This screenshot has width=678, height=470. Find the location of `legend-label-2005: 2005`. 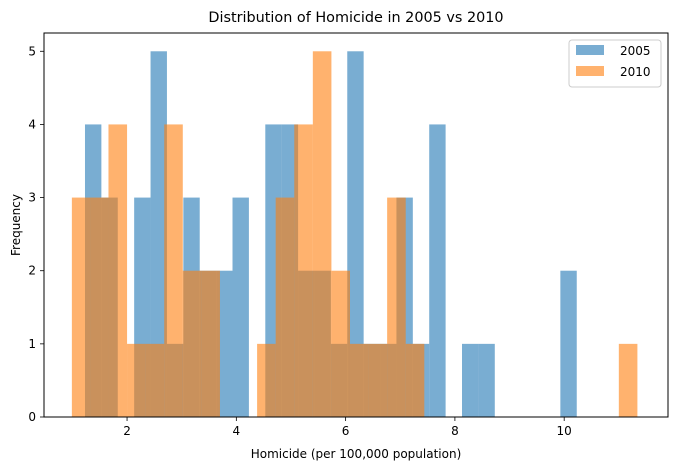

legend-label-2005: 2005 is located at coordinates (635, 51).